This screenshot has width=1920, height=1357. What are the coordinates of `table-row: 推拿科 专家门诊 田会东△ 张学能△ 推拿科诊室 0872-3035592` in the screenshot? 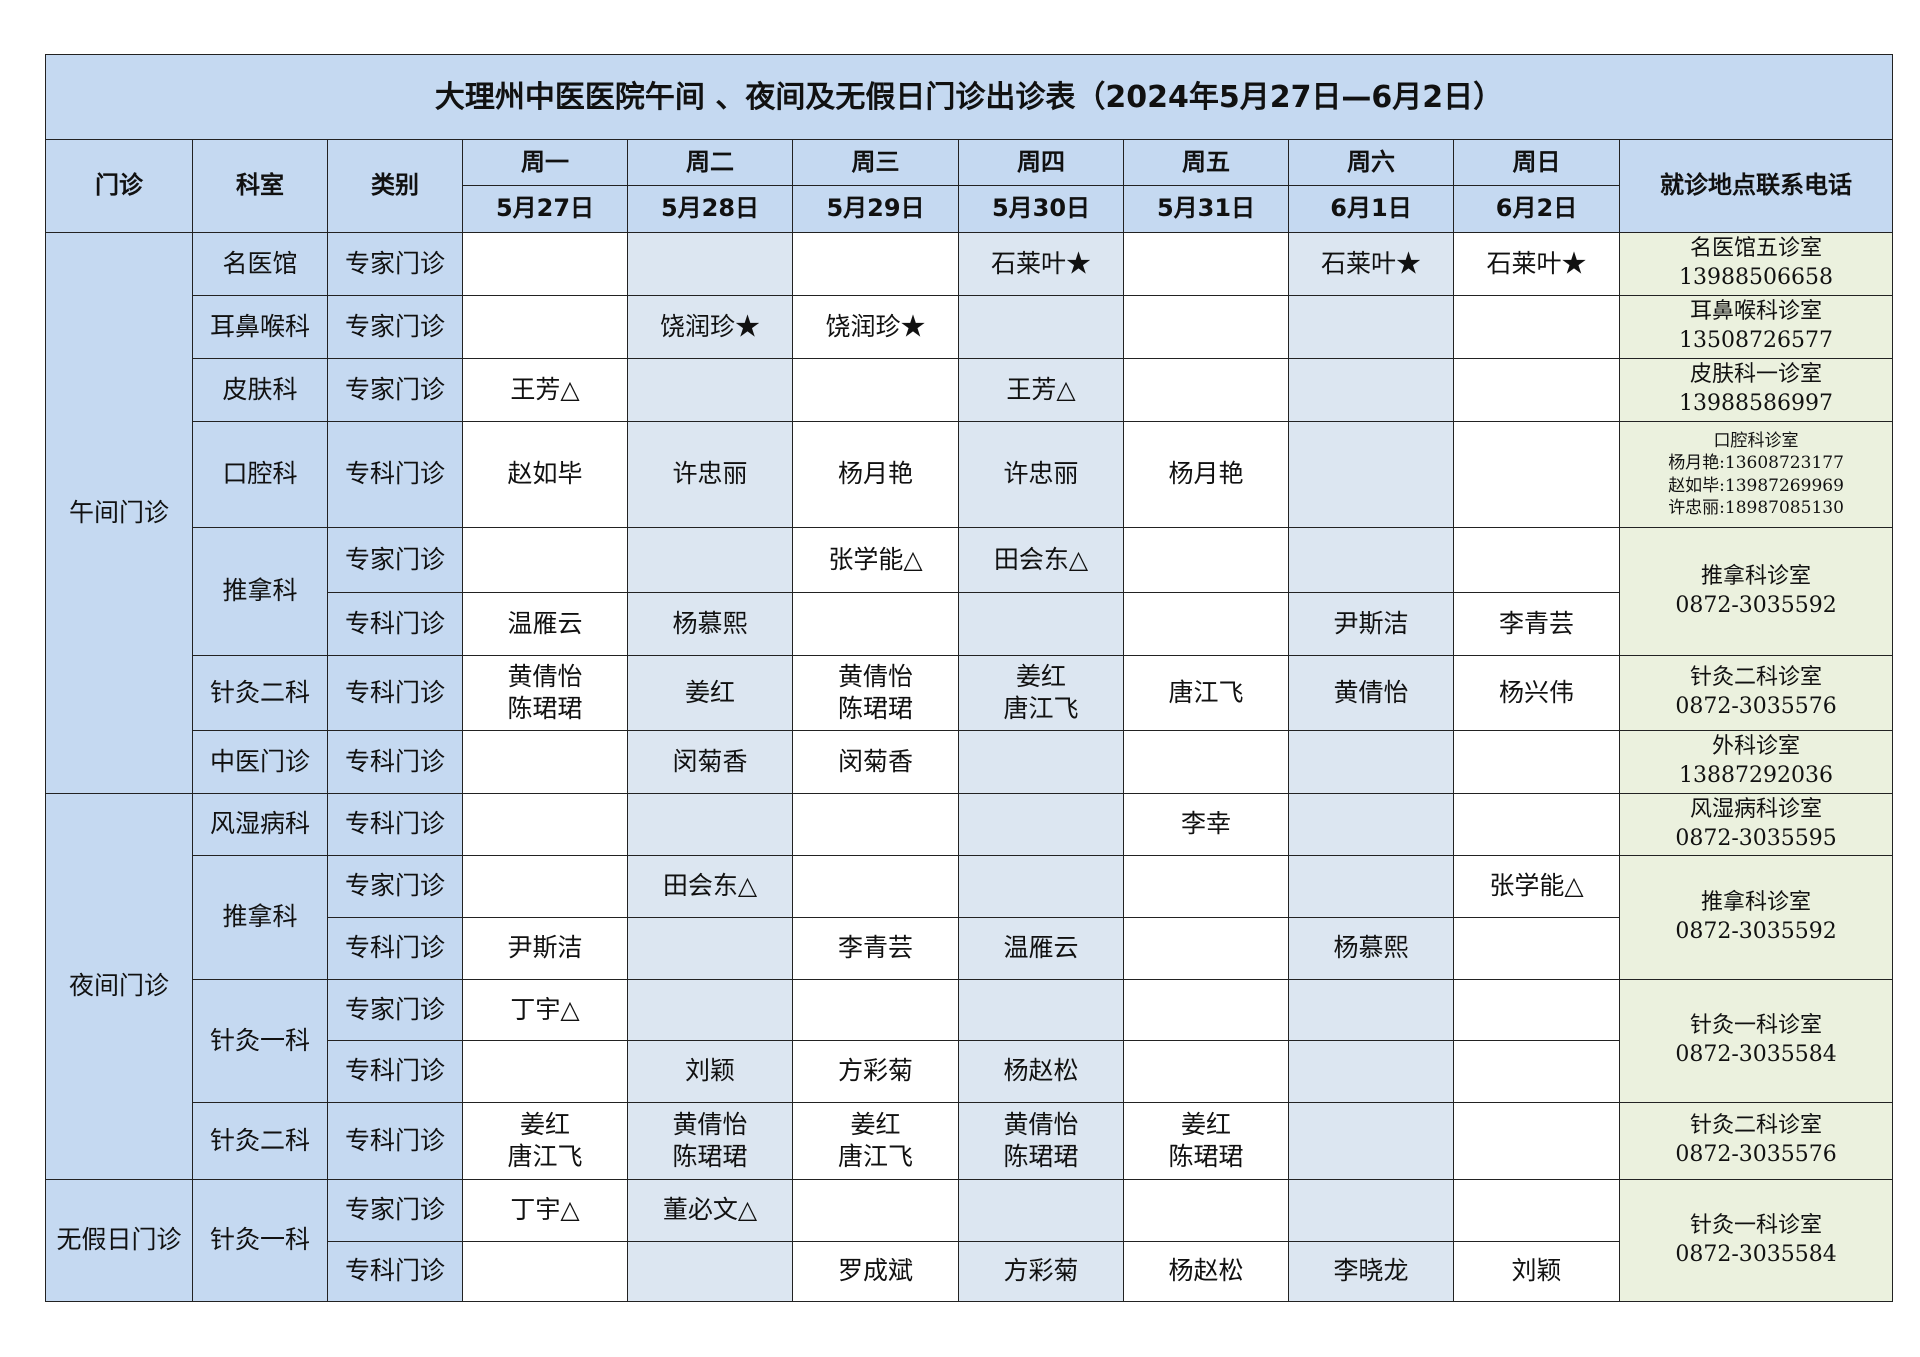 It's located at (970, 917).